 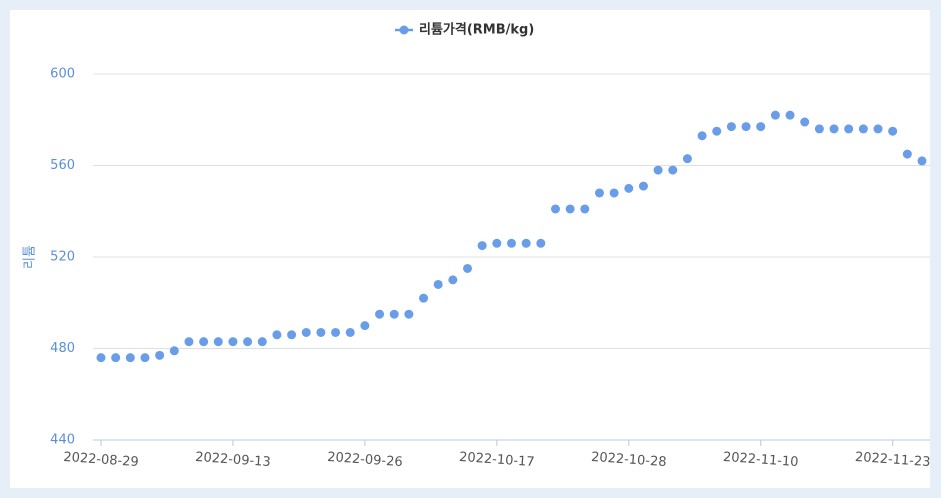 I want to click on x-tick-label: 2022-11-23, so click(x=892, y=460).